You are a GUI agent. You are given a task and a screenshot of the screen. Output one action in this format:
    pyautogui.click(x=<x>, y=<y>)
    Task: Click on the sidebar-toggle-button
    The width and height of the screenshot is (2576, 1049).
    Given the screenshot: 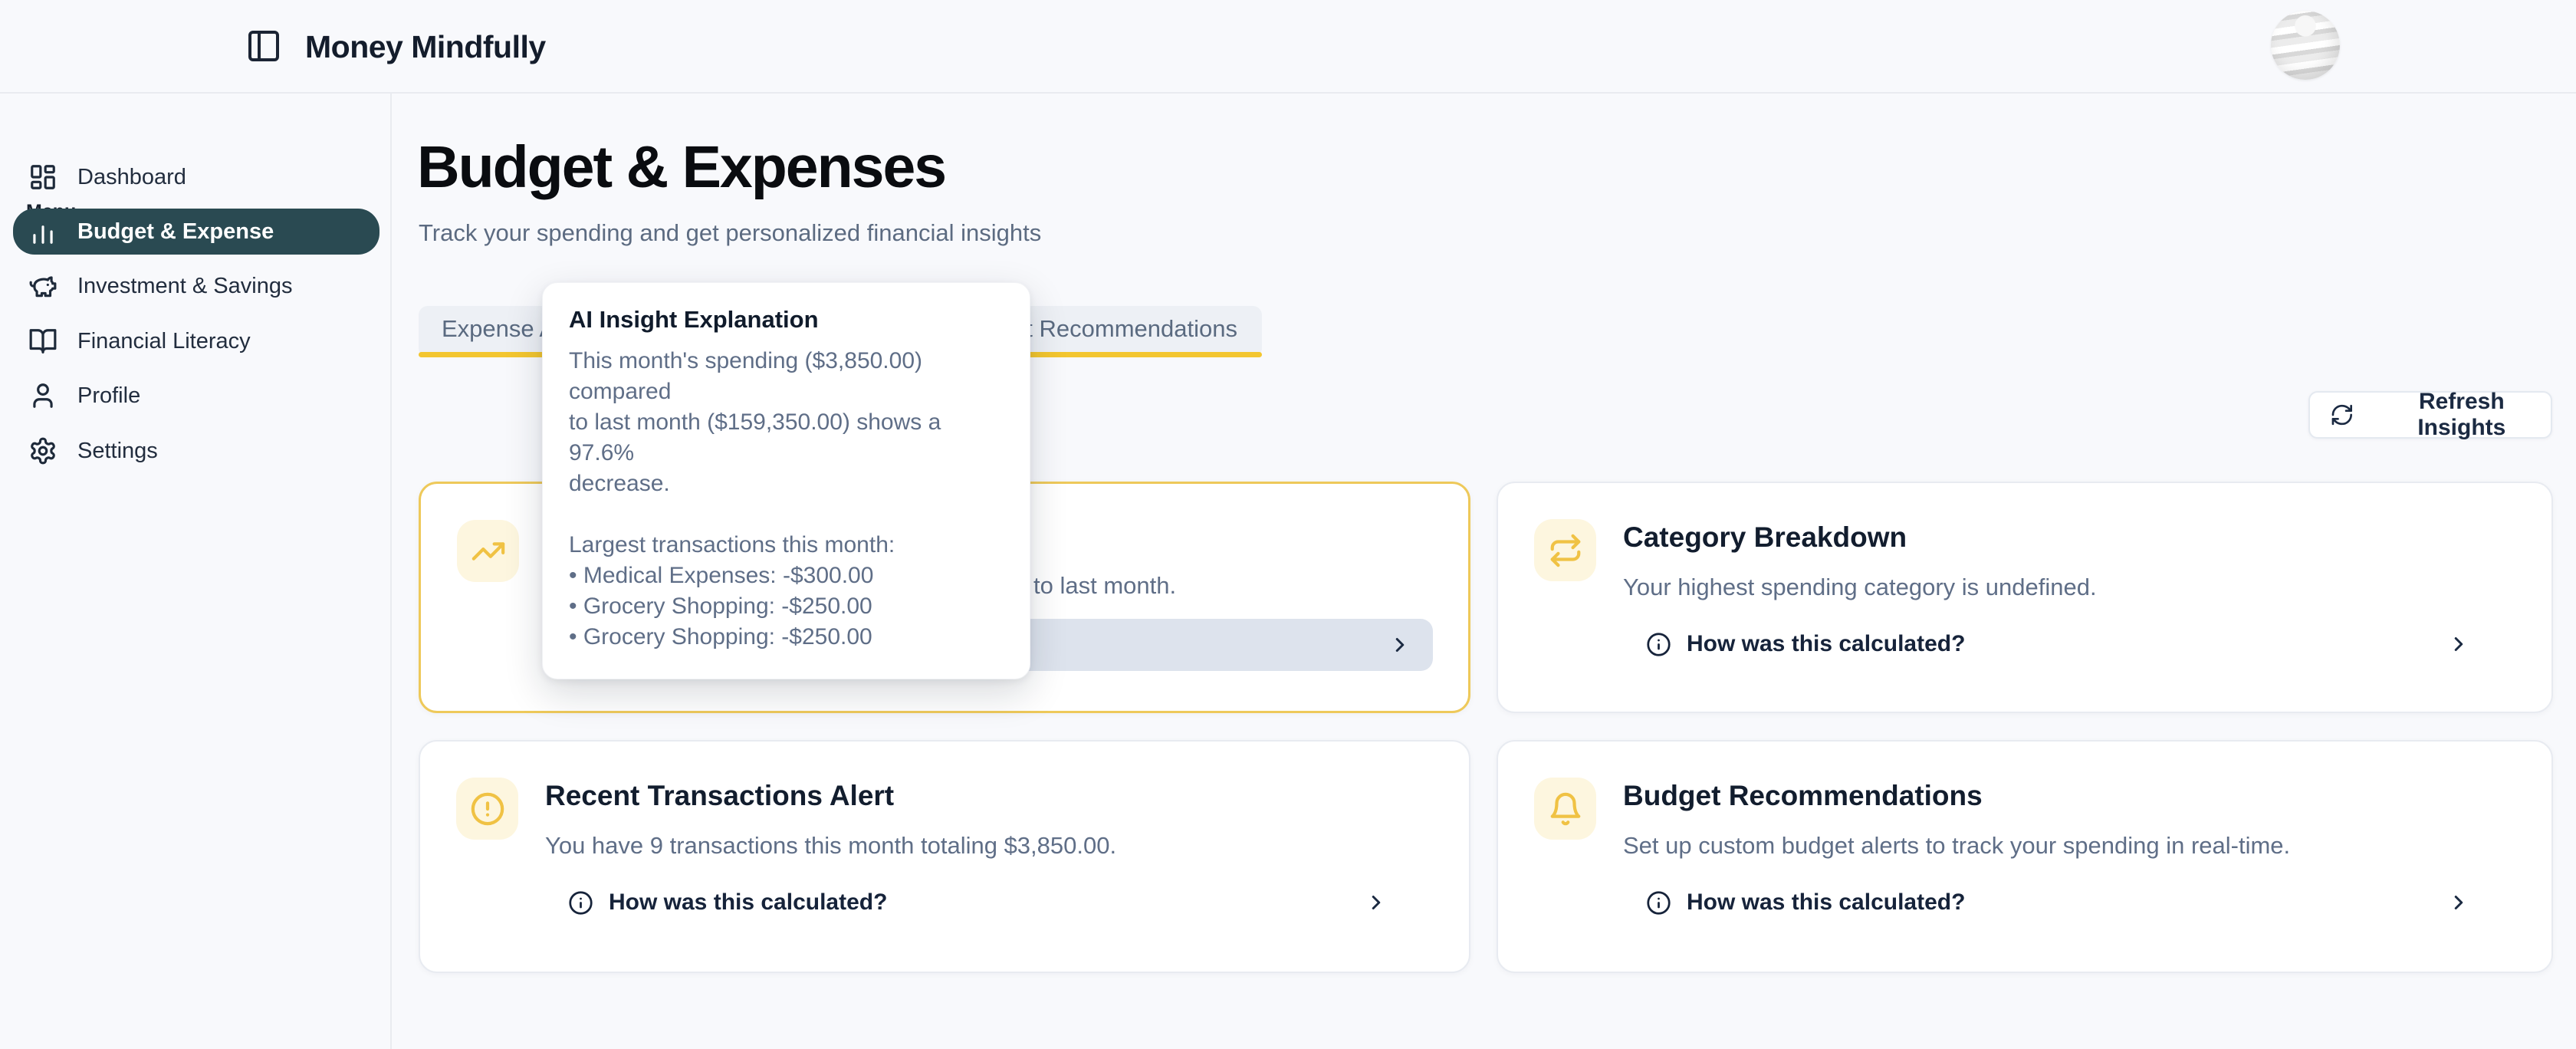 What is the action you would take?
    pyautogui.click(x=264, y=46)
    